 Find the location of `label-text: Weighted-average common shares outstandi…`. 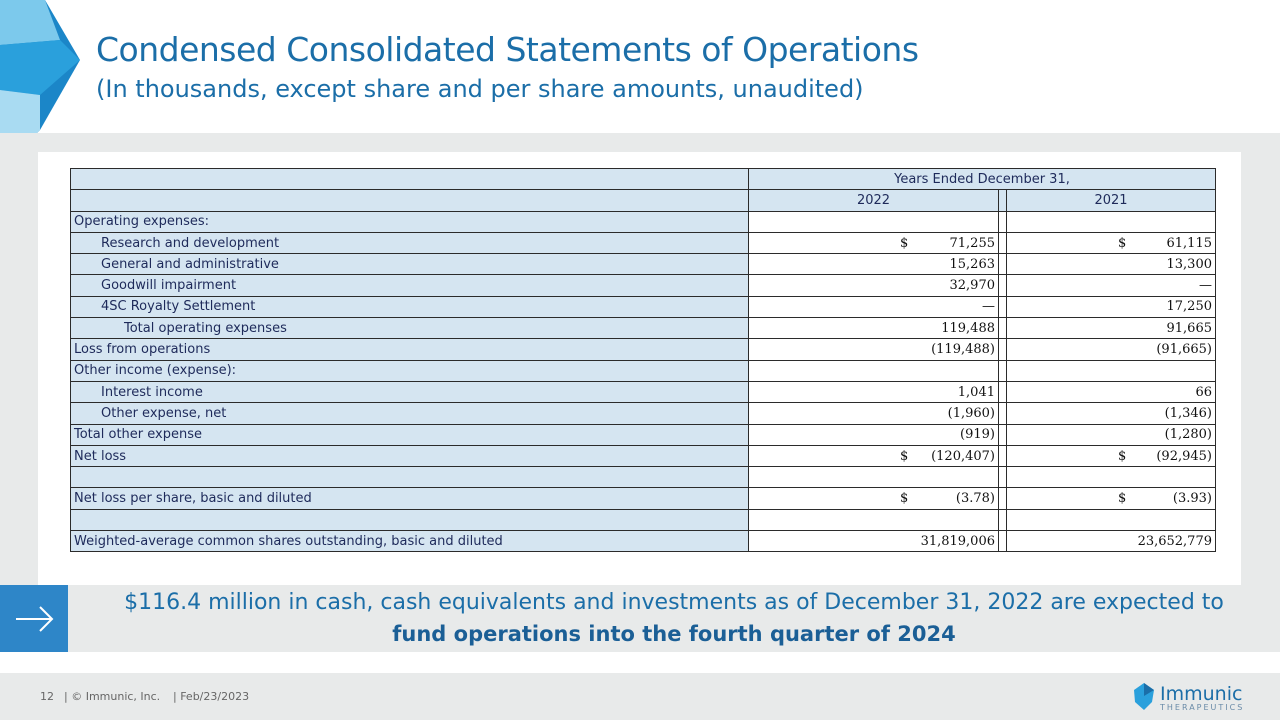

label-text: Weighted-average common shares outstandi… is located at coordinates (288, 541).